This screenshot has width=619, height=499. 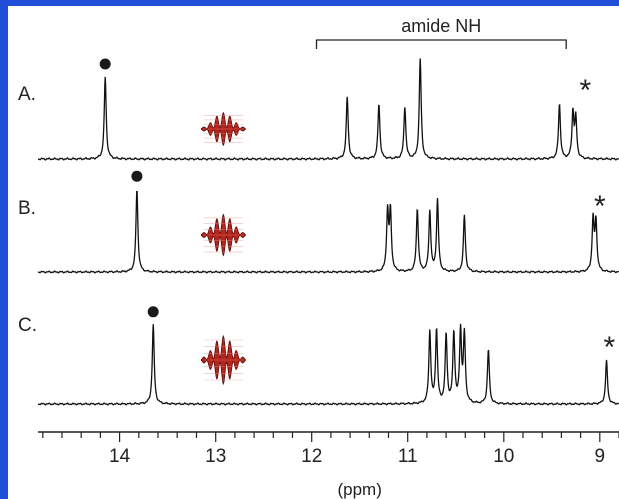 What do you see at coordinates (27, 208) in the screenshot?
I see `panel-label: B.` at bounding box center [27, 208].